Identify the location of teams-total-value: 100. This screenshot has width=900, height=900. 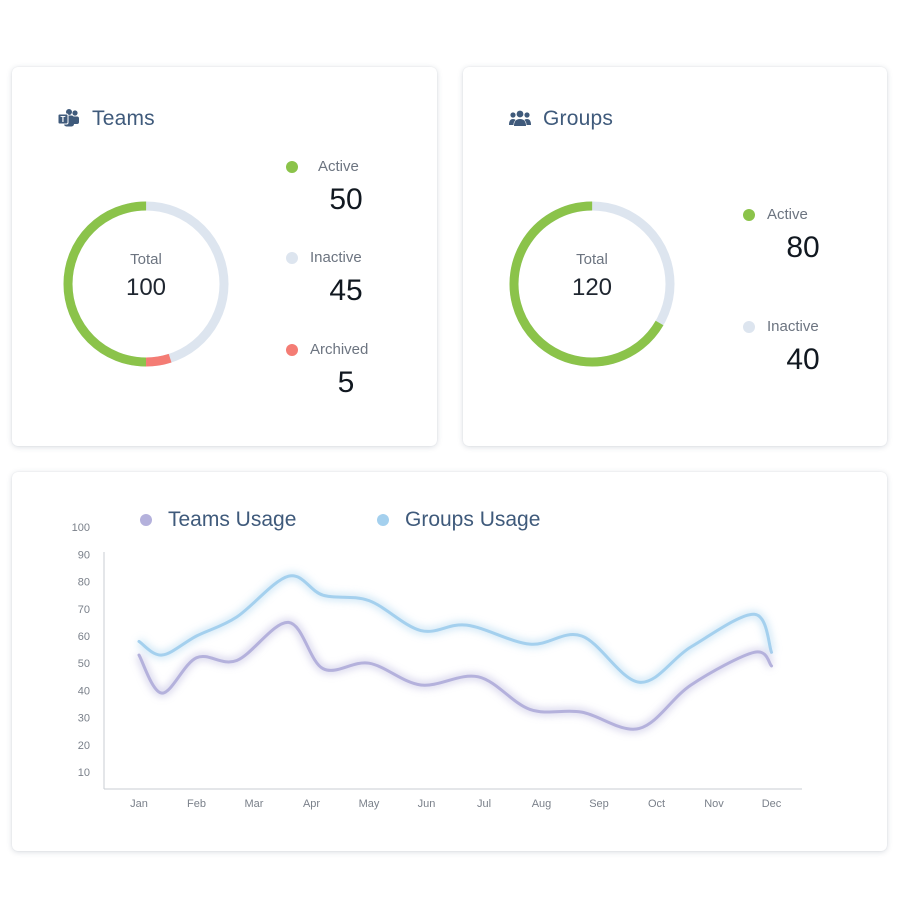
(146, 287).